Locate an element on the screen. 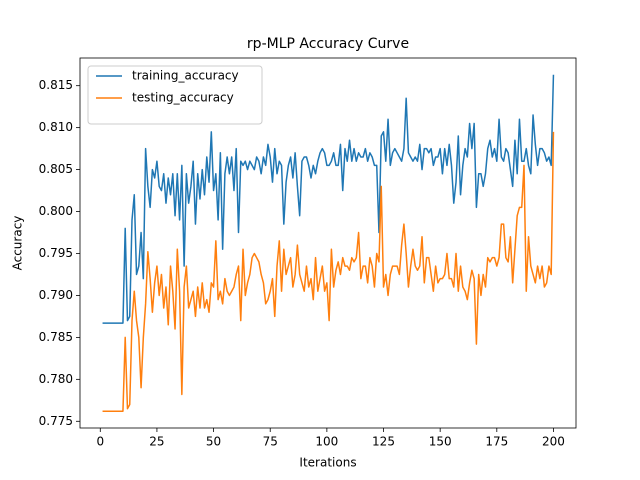 This screenshot has height=480, width=640. x-tick-label: 100 is located at coordinates (326, 442).